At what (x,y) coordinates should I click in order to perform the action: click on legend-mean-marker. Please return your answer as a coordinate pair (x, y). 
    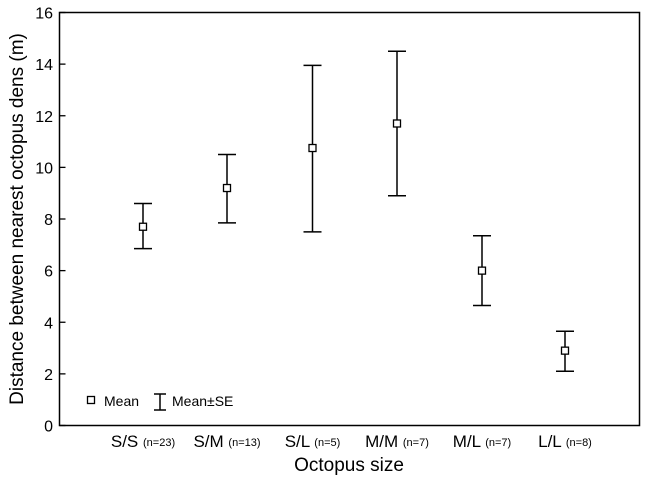
    Looking at the image, I should click on (91, 400).